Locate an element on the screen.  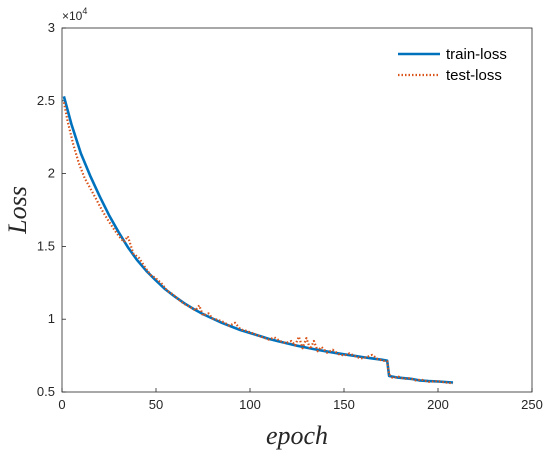
y-tick-label-0: 0.5 is located at coordinates (46, 391).